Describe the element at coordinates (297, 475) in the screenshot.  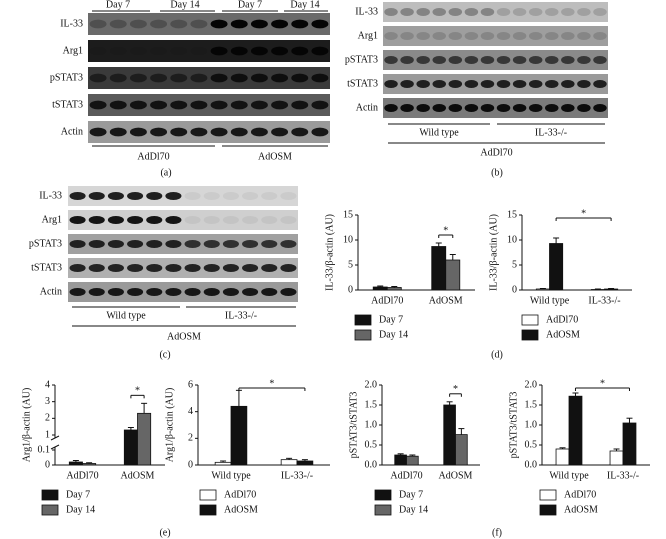
I see `x-tick-label: IL-33-/-` at that location.